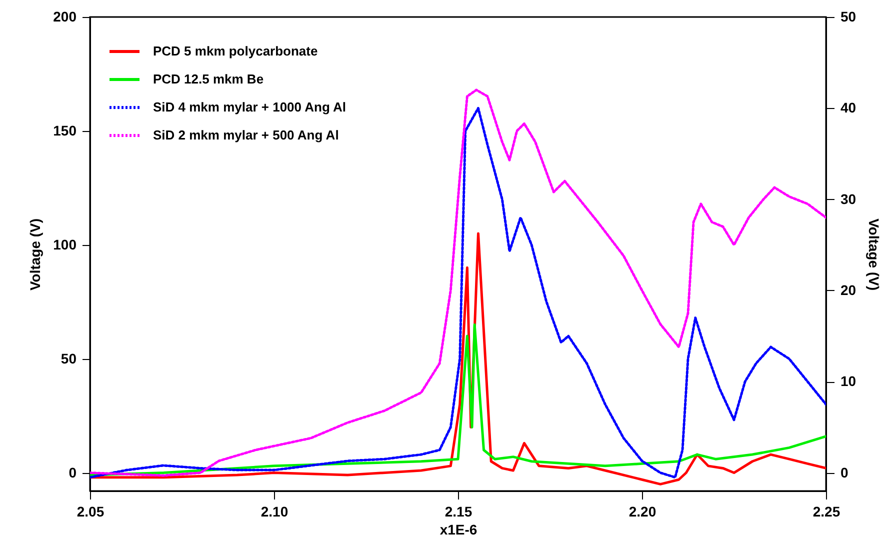  Describe the element at coordinates (246, 135) in the screenshot. I see `legend-label: SiD 2 mkm mylar + 500 Ang Al` at that location.